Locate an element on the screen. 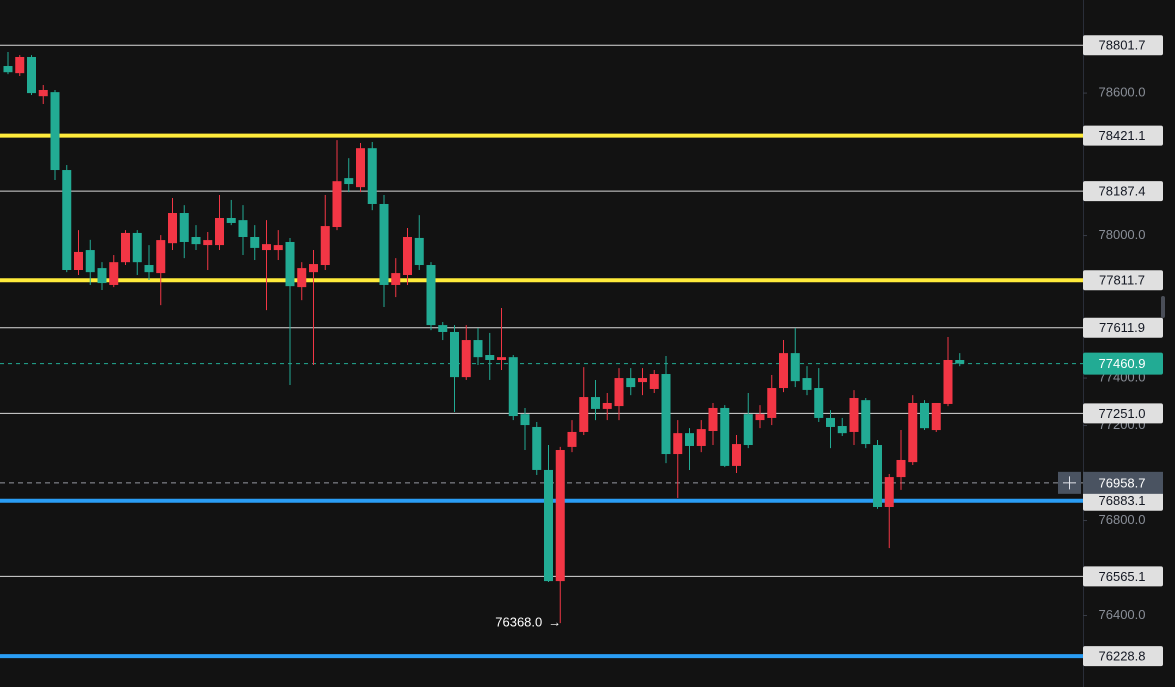  level-label: 77251.0 is located at coordinates (1122, 413).